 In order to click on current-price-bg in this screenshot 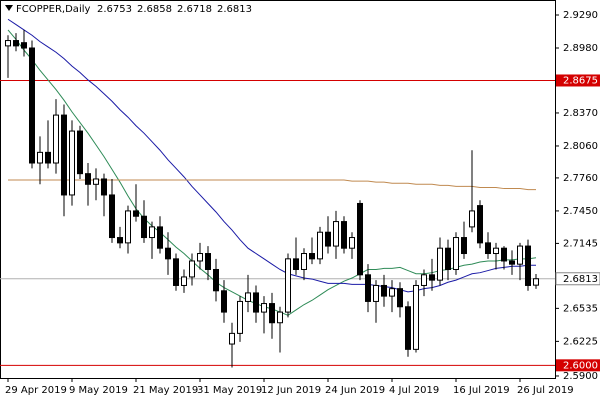, I will do `click(577, 279)`.